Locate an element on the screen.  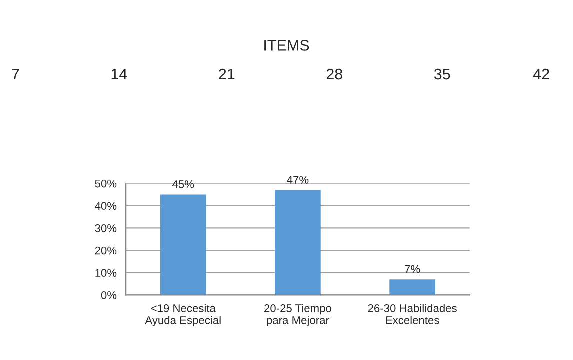
text: 7 is located at coordinates (16, 74).